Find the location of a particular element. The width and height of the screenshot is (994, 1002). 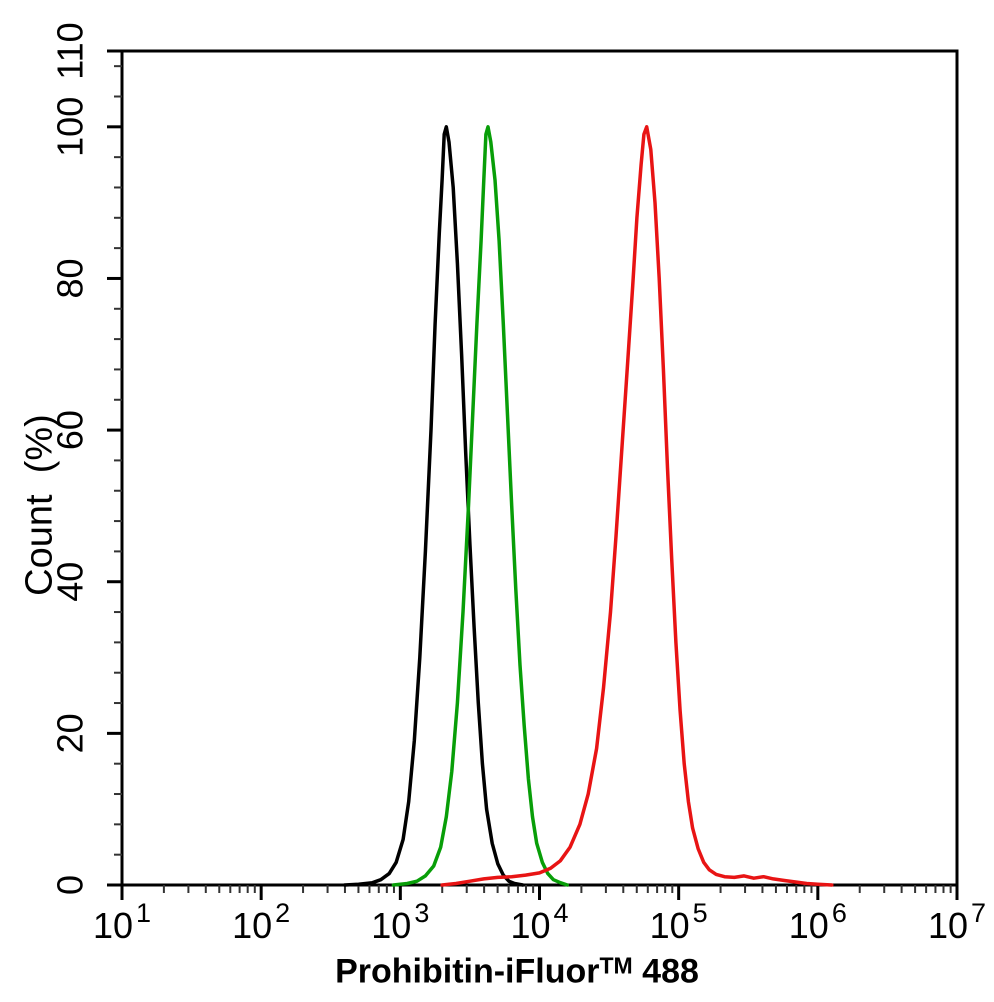

x-axis-tick-label: 10 6 is located at coordinates (818, 922).